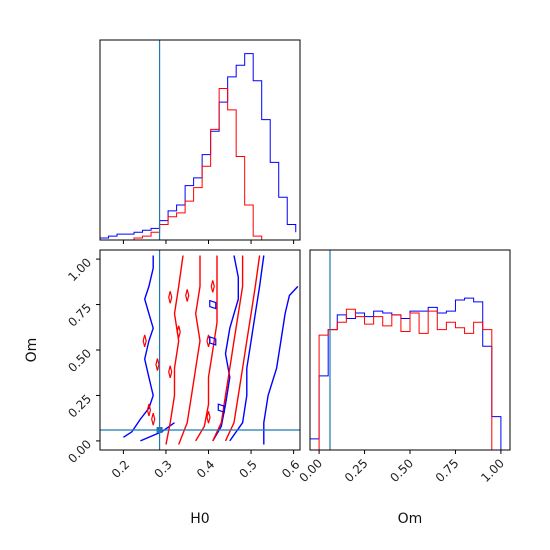 The width and height of the screenshot is (550, 550). Describe the element at coordinates (159, 430) in the screenshot. I see `truth-marker` at that location.